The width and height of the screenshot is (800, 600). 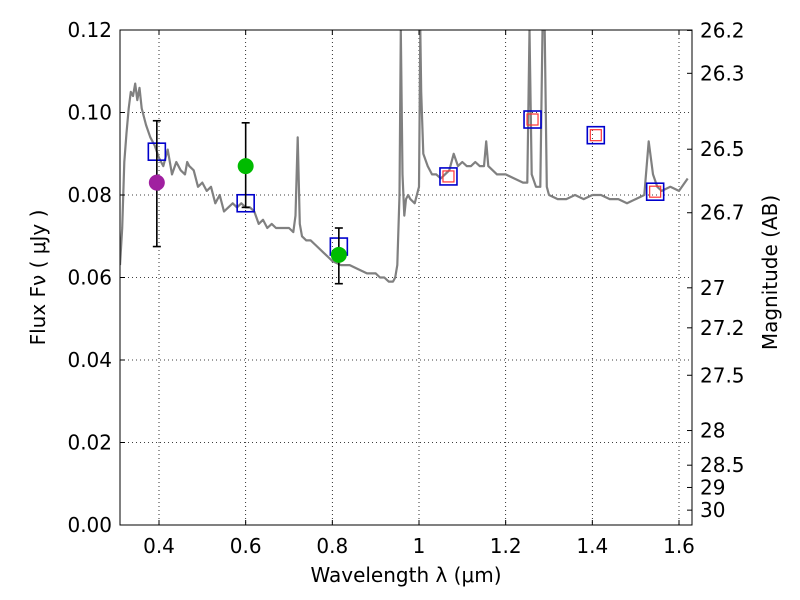 What do you see at coordinates (722, 149) in the screenshot?
I see `y2-tick-label: 26.5` at bounding box center [722, 149].